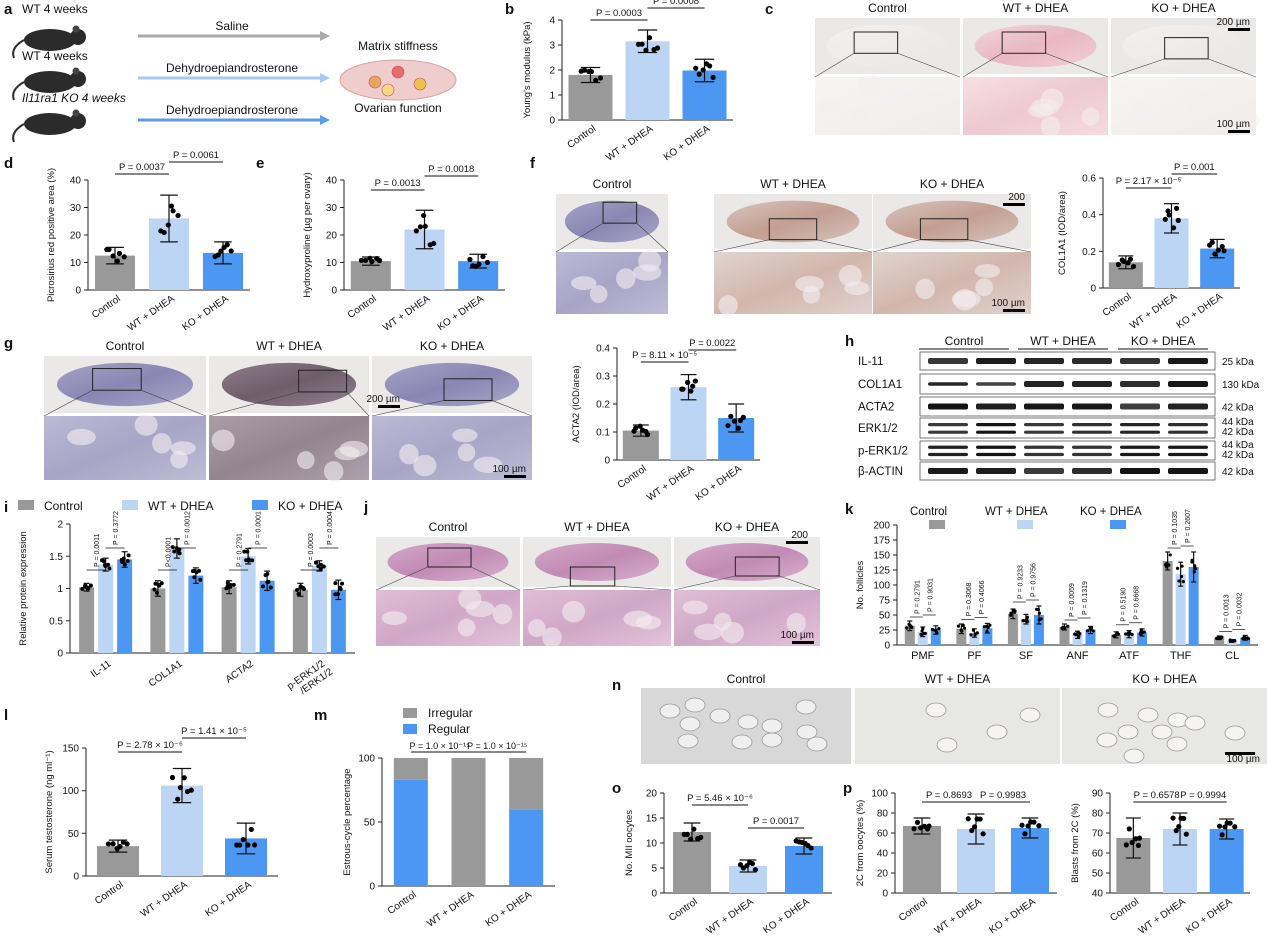 This screenshot has height=936, width=1267. Describe the element at coordinates (288, 410) in the screenshot. I see `micrograph-panel-g: Control WT + DHEA KO + DHEA 200 µm 100 µm` at that location.